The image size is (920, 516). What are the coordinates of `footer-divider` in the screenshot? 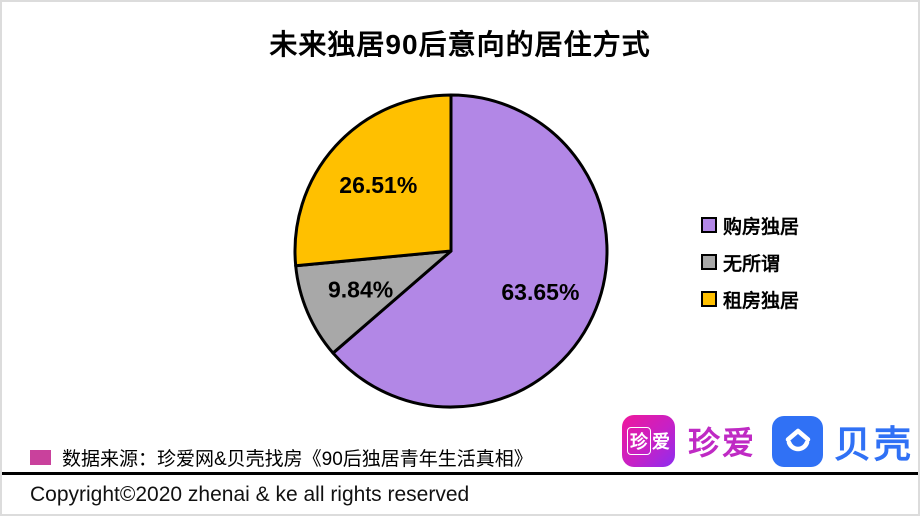 It's located at (460, 473).